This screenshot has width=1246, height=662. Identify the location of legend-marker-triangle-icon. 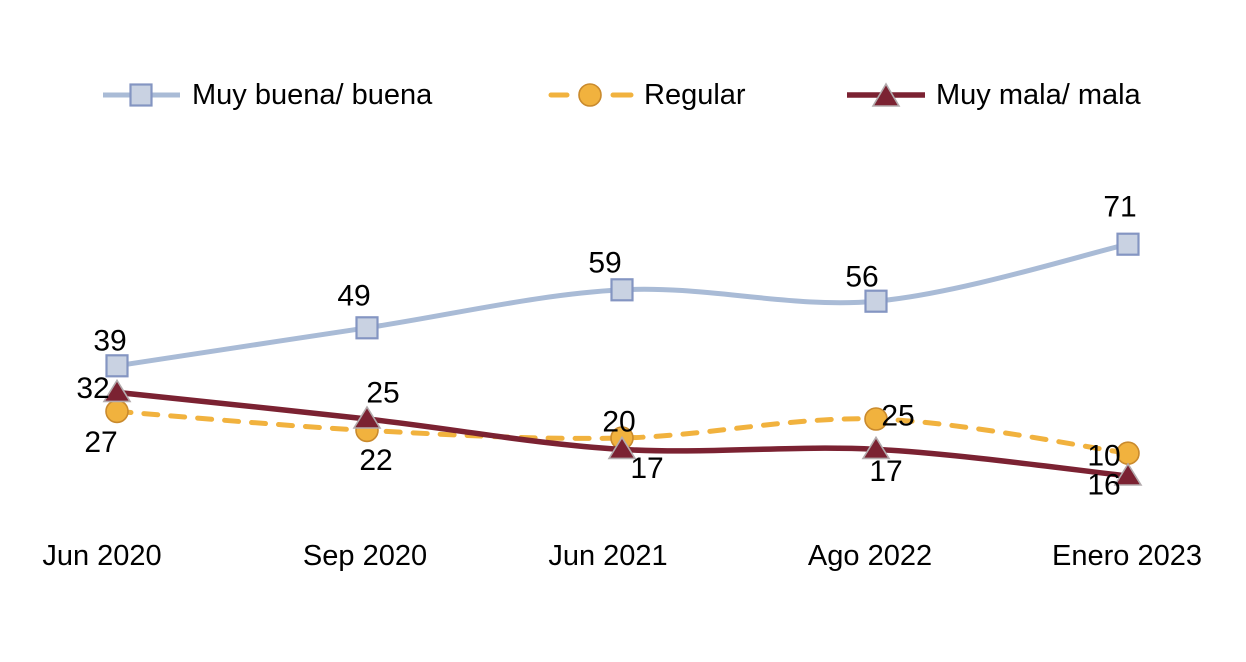
(886, 94).